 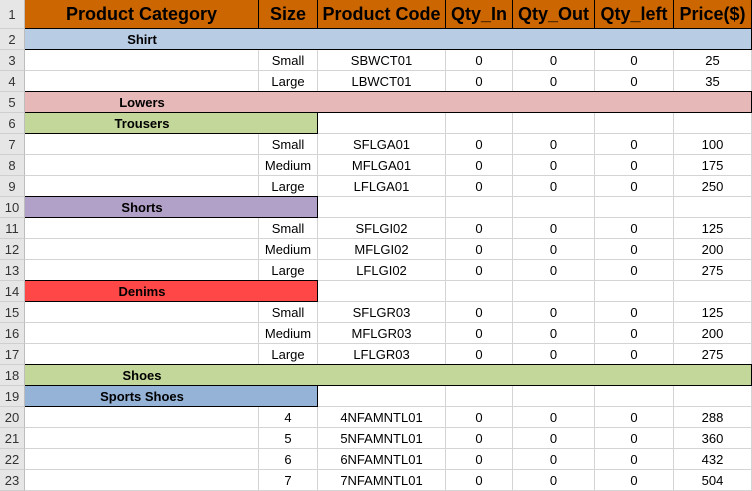 I want to click on cell-price: 175, so click(x=713, y=165).